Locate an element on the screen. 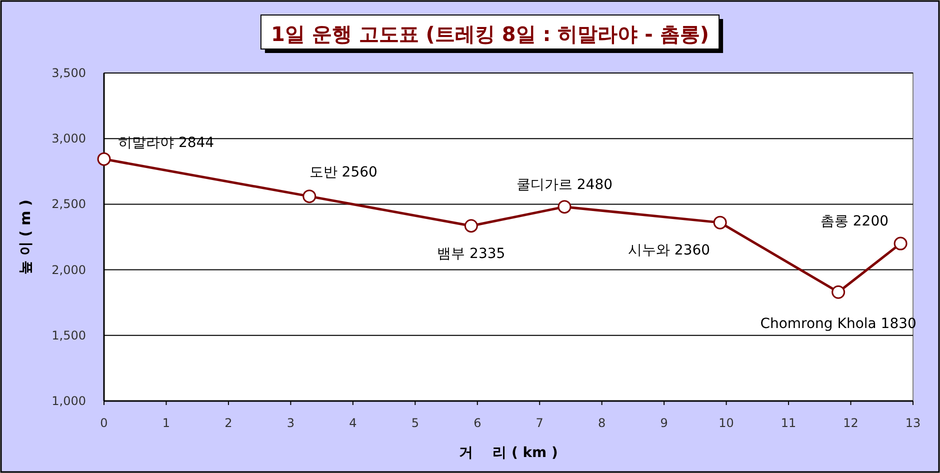 The height and width of the screenshot is (473, 940). x-tick-label: 13 is located at coordinates (913, 423).